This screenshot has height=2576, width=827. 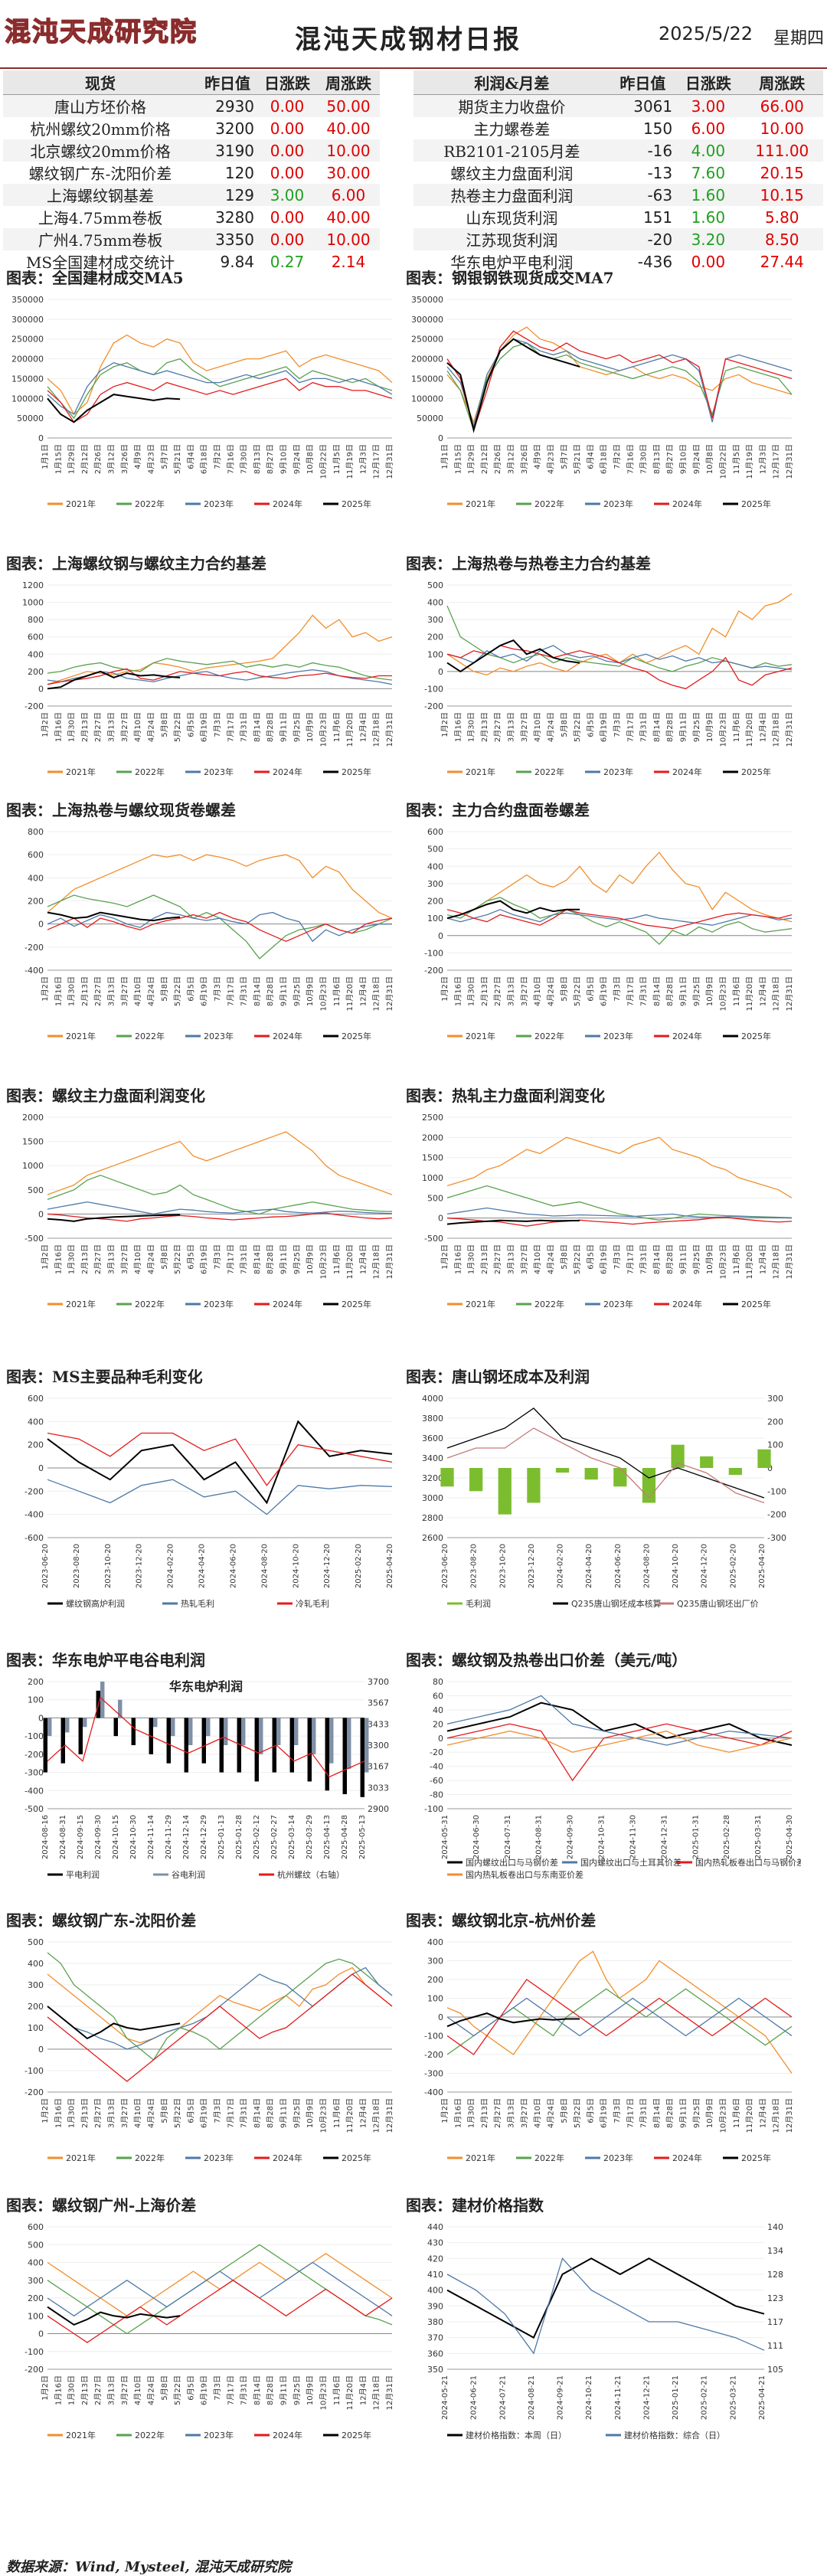 What do you see at coordinates (98, 727) in the screenshot?
I see `x-tick-label: 2月27日` at bounding box center [98, 727].